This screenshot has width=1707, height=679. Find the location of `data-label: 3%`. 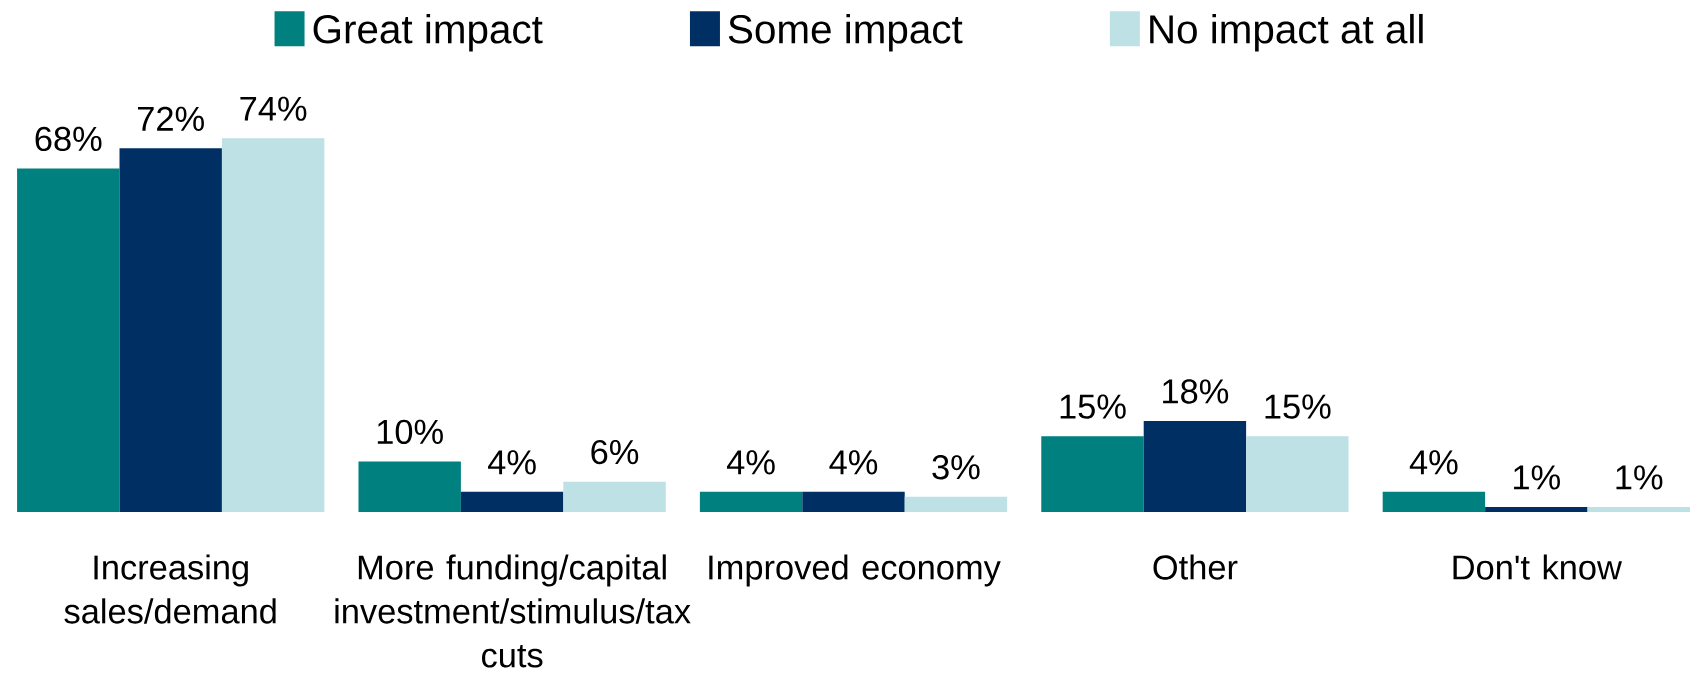

data-label: 3% is located at coordinates (956, 467).